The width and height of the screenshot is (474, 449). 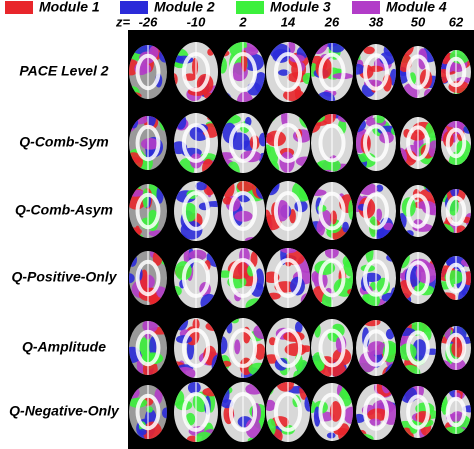 What do you see at coordinates (288, 21) in the screenshot?
I see `z-value: 14` at bounding box center [288, 21].